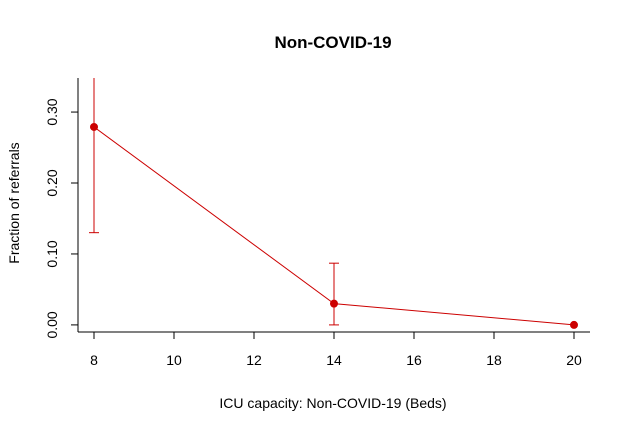  I want to click on y-tick-label: 0.30, so click(52, 111).